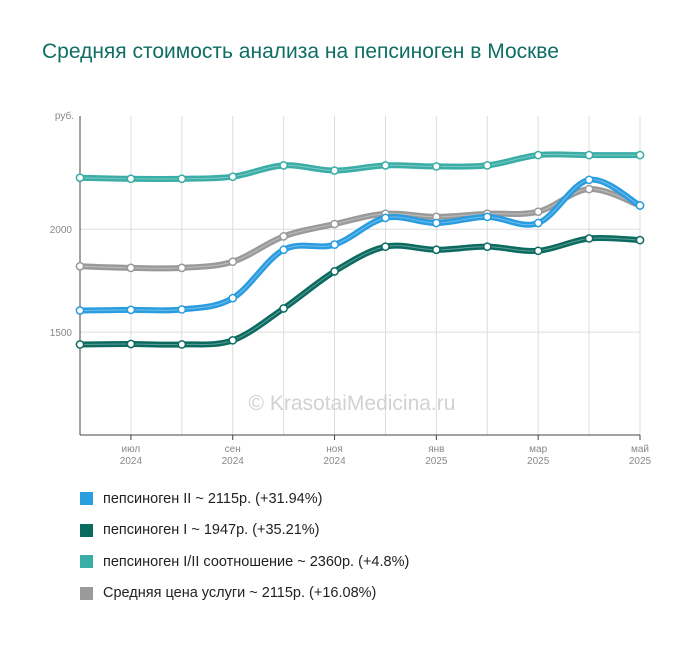 The width and height of the screenshot is (700, 646). What do you see at coordinates (61, 230) in the screenshot?
I see `y-tick-label: 2000` at bounding box center [61, 230].